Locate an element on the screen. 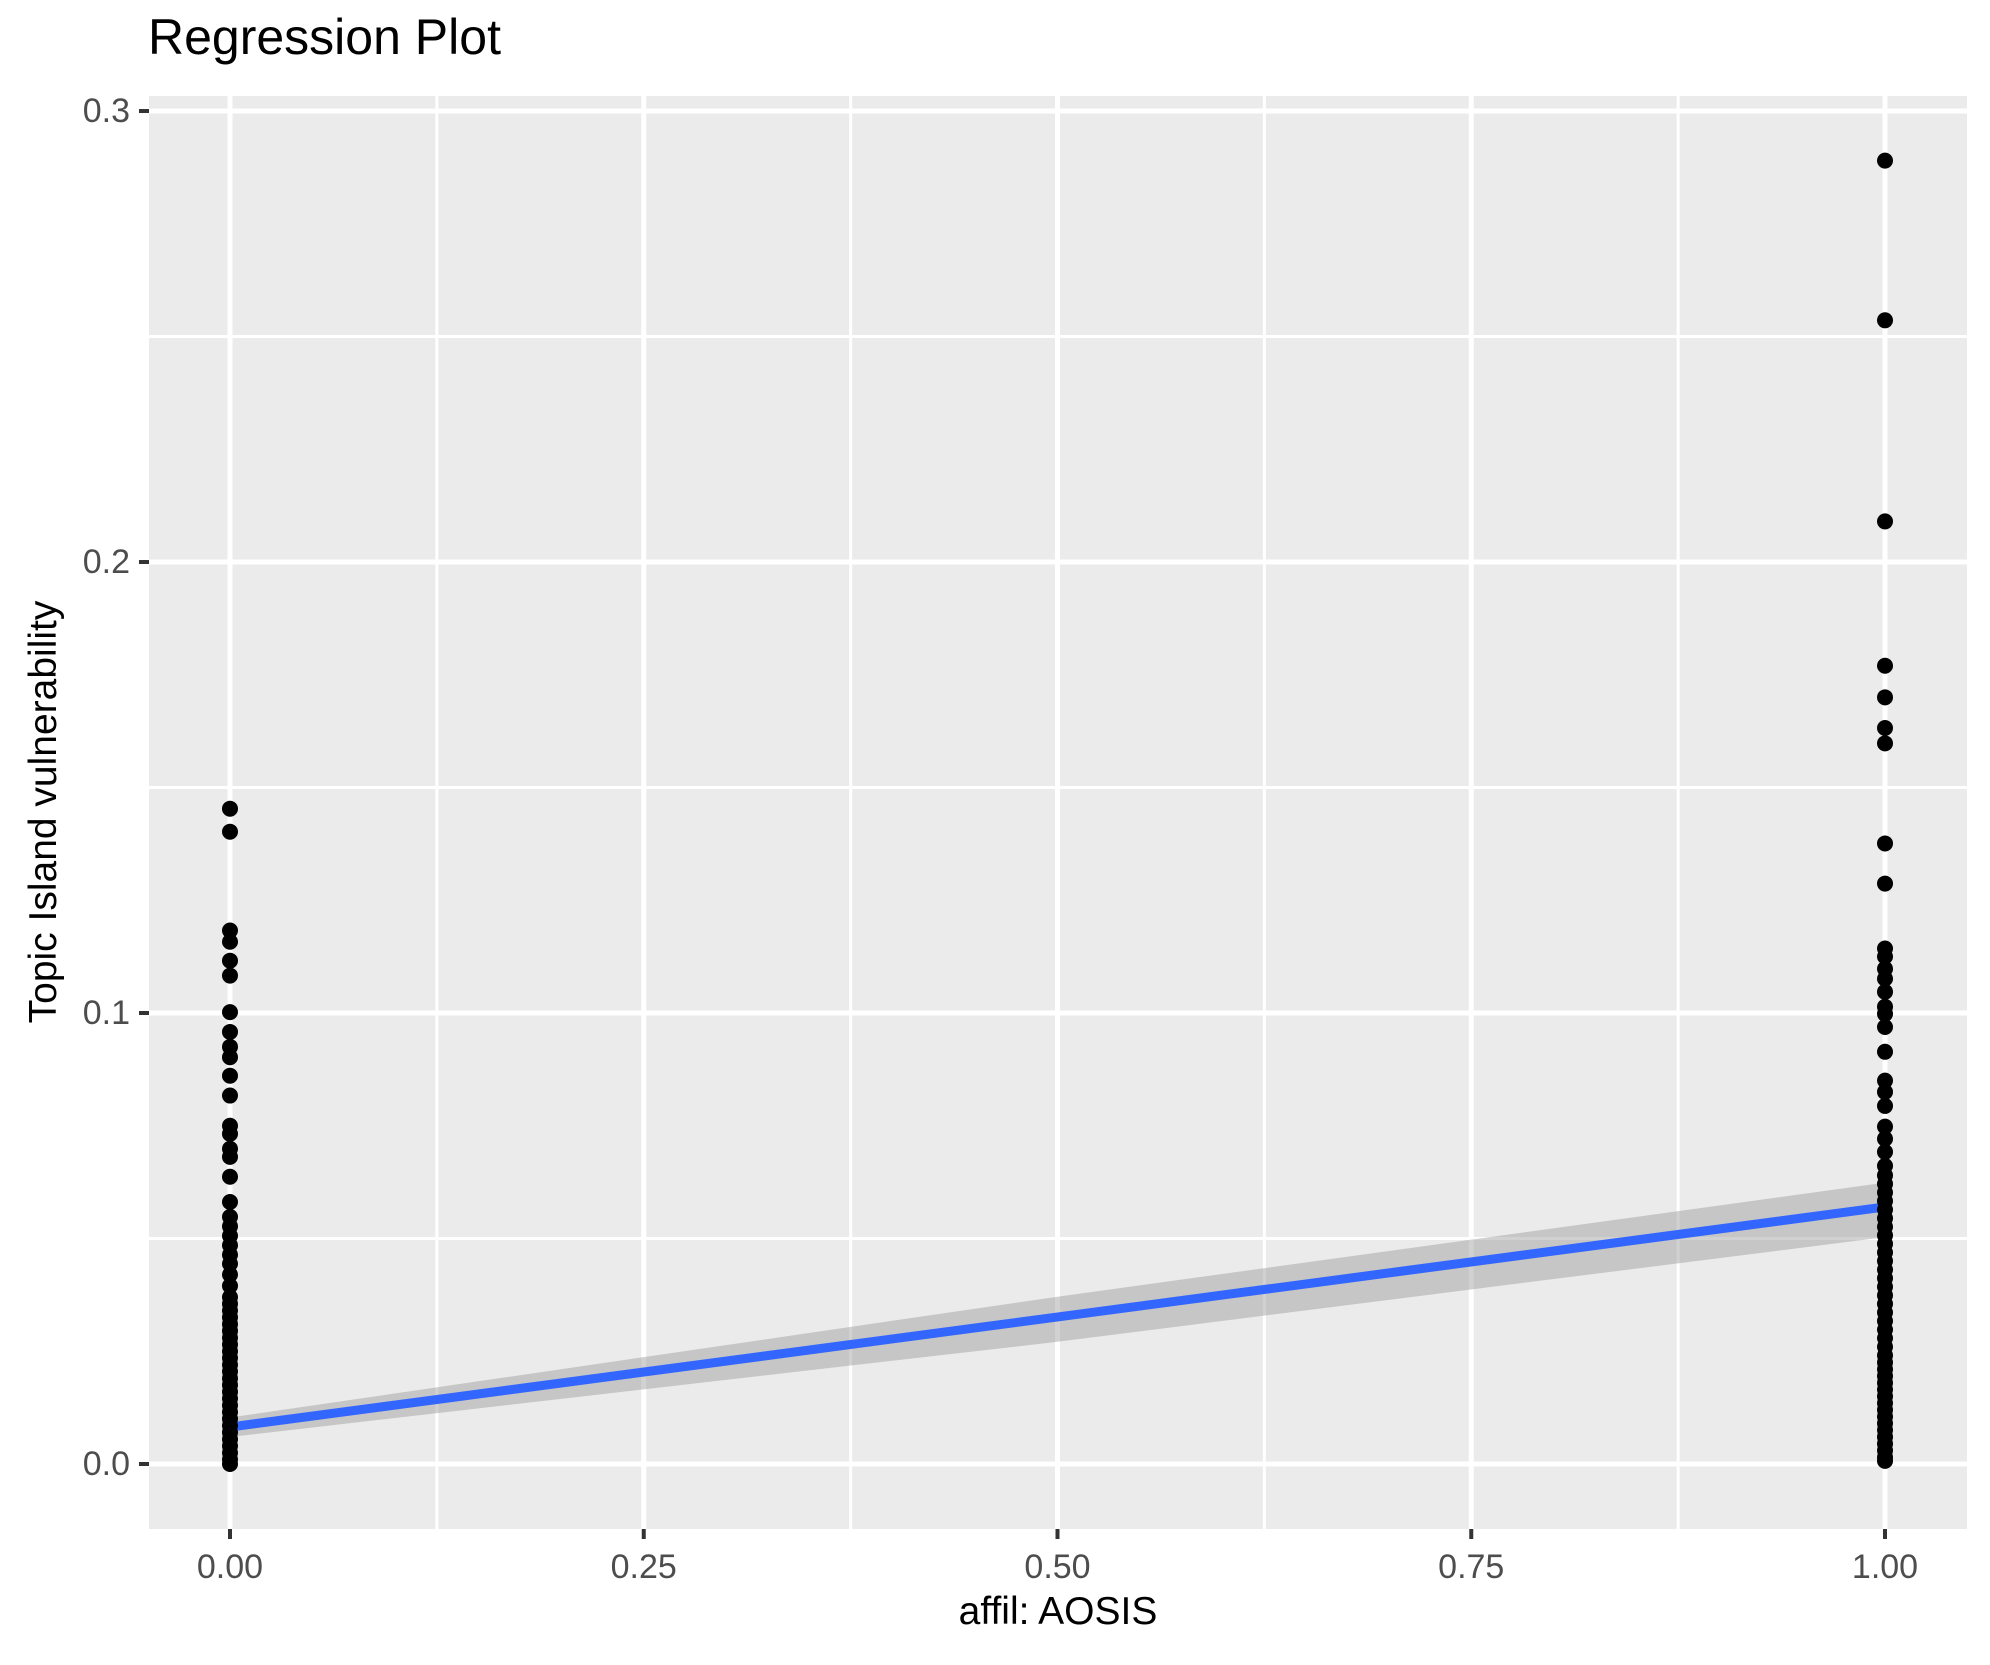  y-tick-label: 0.3 is located at coordinates (106, 111).